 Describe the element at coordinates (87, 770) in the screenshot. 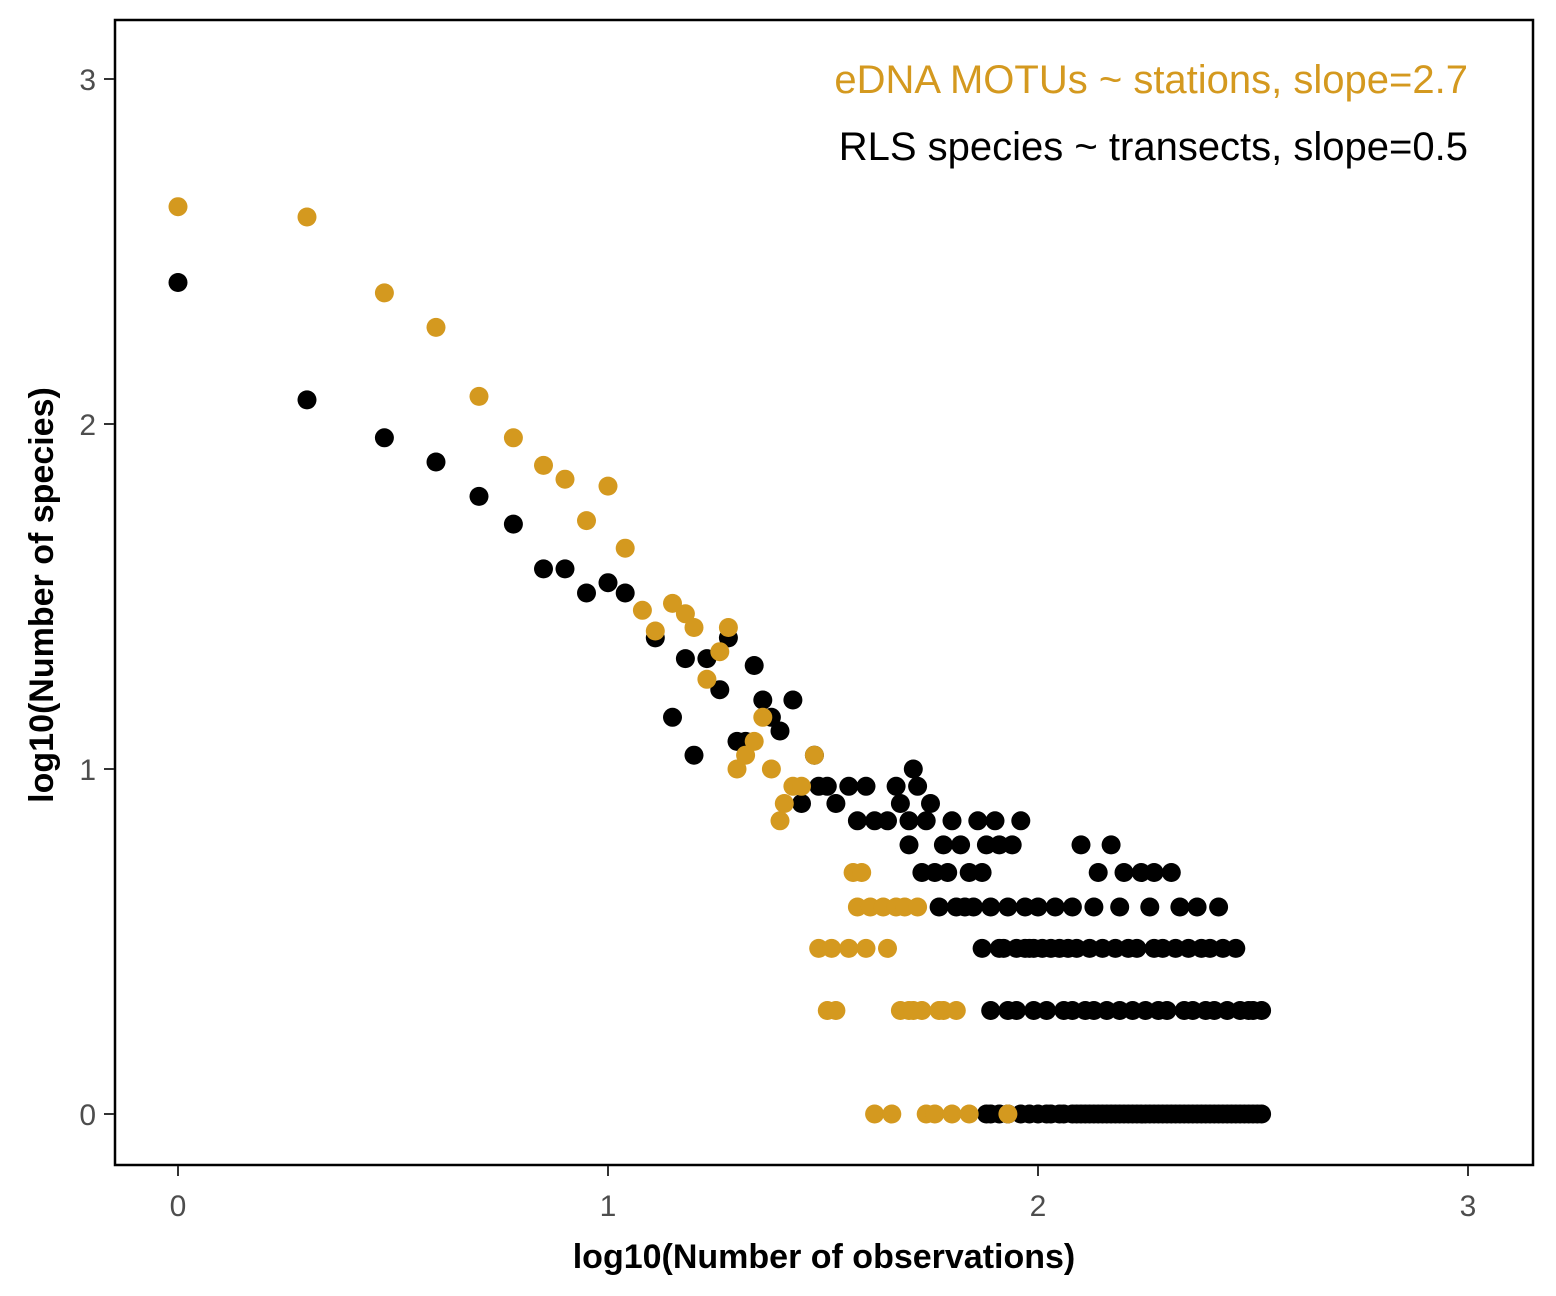

I see `y-tick-label: 1` at that location.